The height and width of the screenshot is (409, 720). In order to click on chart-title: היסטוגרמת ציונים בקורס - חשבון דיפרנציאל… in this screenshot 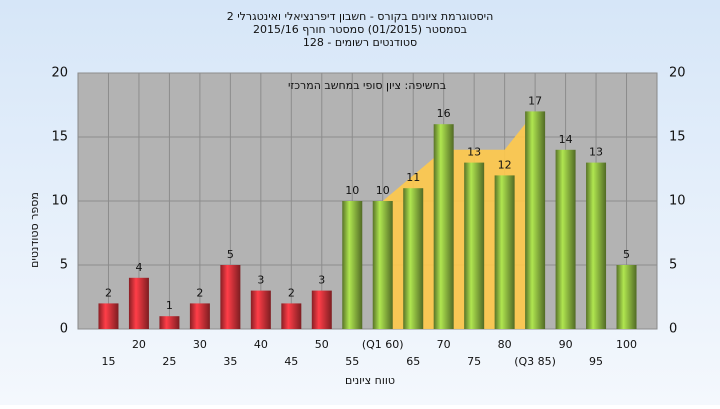, I will do `click(360, 16)`.